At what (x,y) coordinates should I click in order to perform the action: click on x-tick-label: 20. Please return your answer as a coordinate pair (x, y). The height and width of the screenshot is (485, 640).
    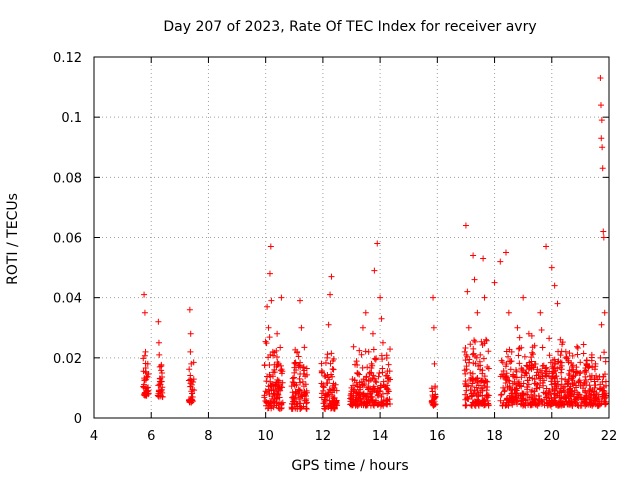
    Looking at the image, I should click on (552, 436).